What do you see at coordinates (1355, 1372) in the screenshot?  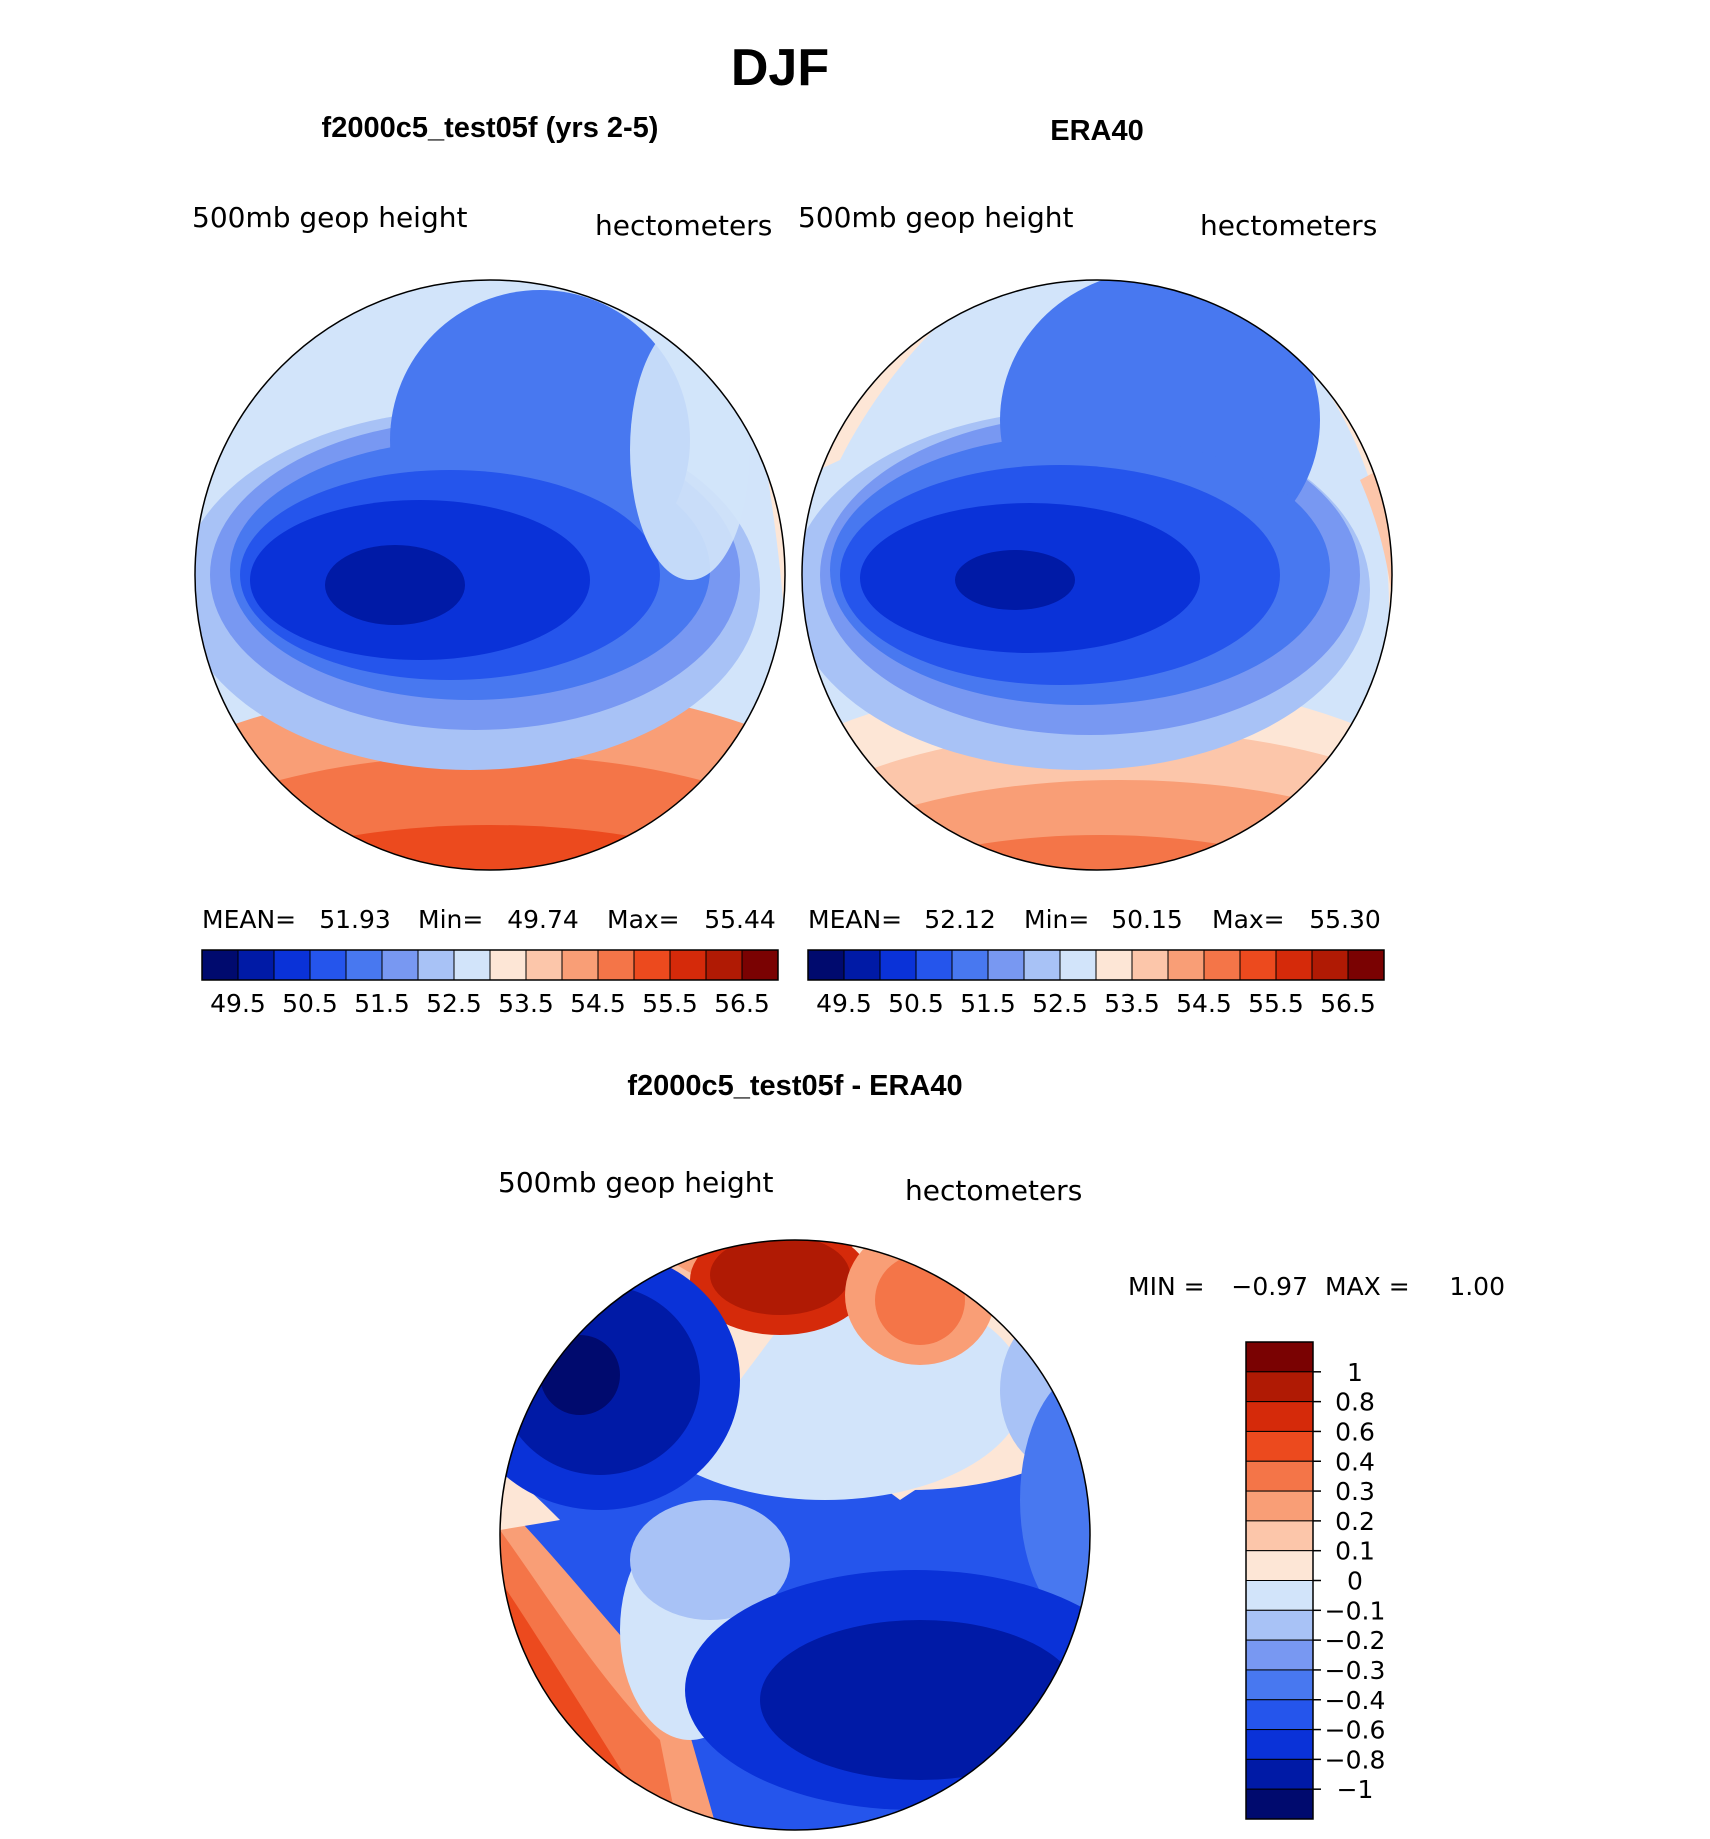 I see `colorbar-tick-label: 1` at bounding box center [1355, 1372].